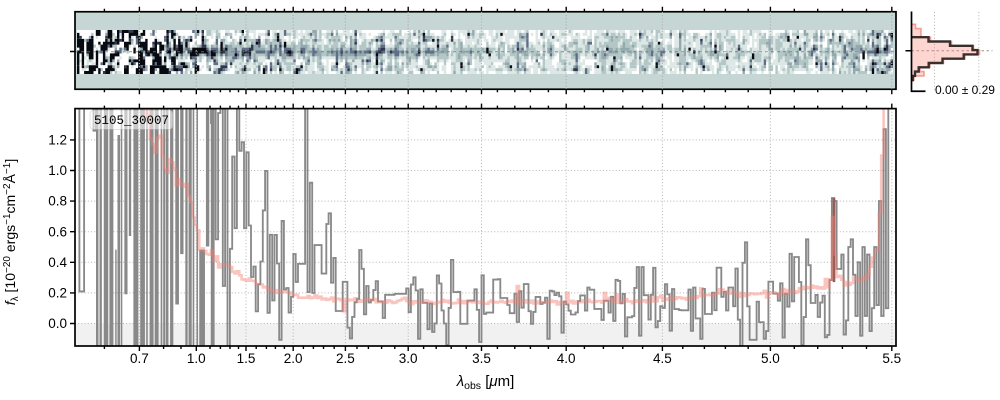 The image size is (1000, 400). Describe the element at coordinates (11, 232) in the screenshot. I see `svg-text: fλ [10−20 ergs−1cm−2Å−1]` at that location.